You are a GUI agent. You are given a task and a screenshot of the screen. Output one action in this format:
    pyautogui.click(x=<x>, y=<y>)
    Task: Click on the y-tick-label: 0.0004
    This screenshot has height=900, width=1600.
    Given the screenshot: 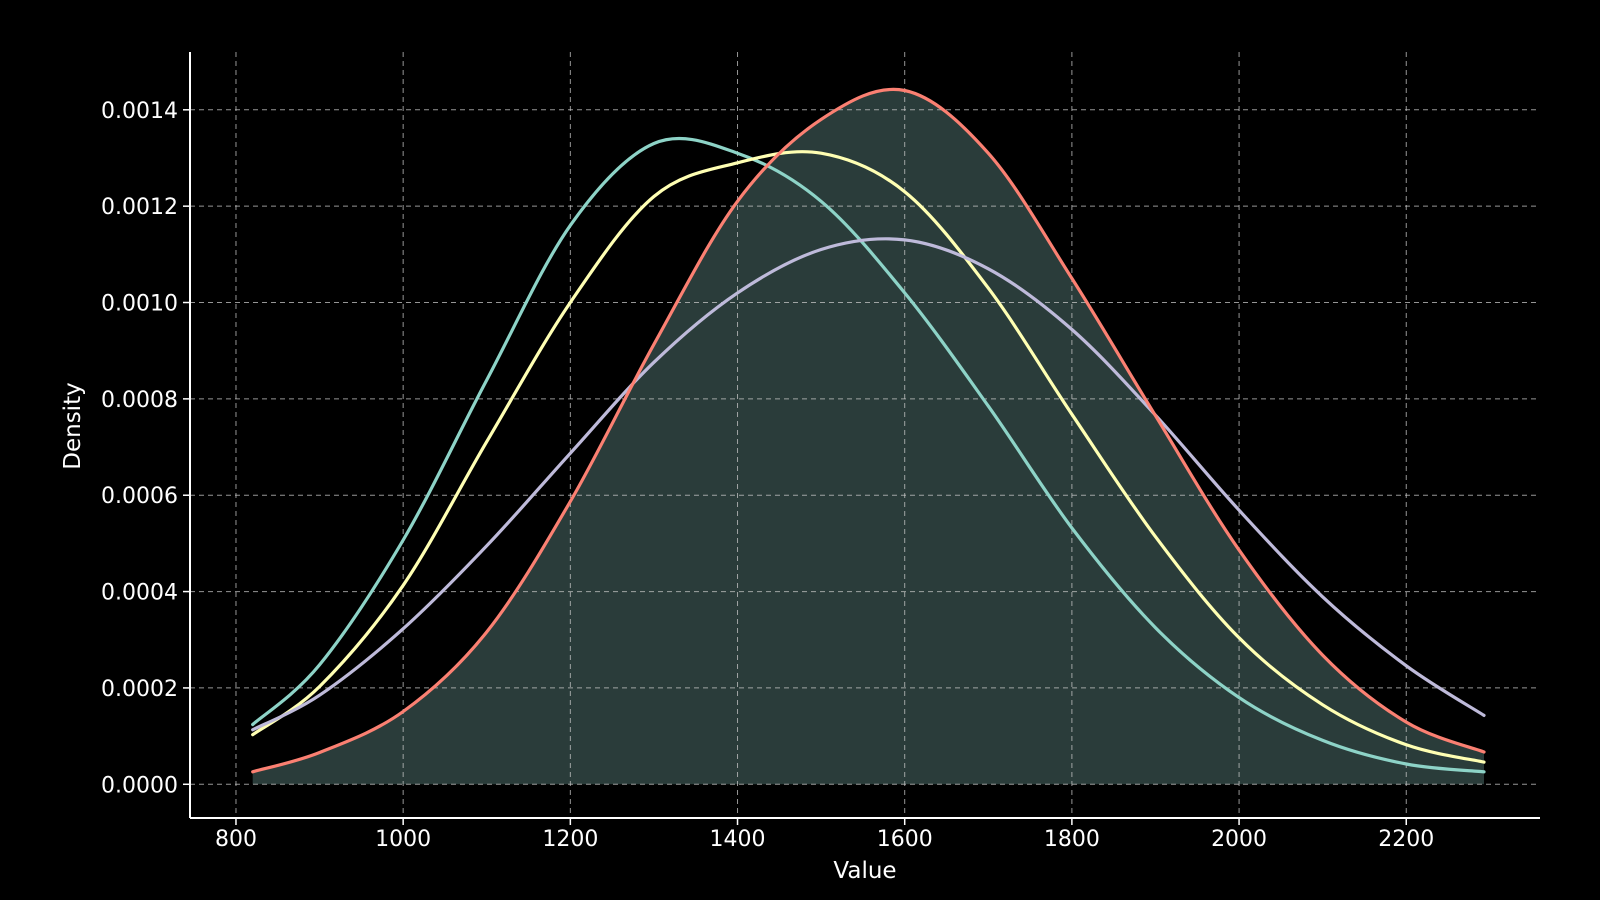 What is the action you would take?
    pyautogui.click(x=139, y=593)
    